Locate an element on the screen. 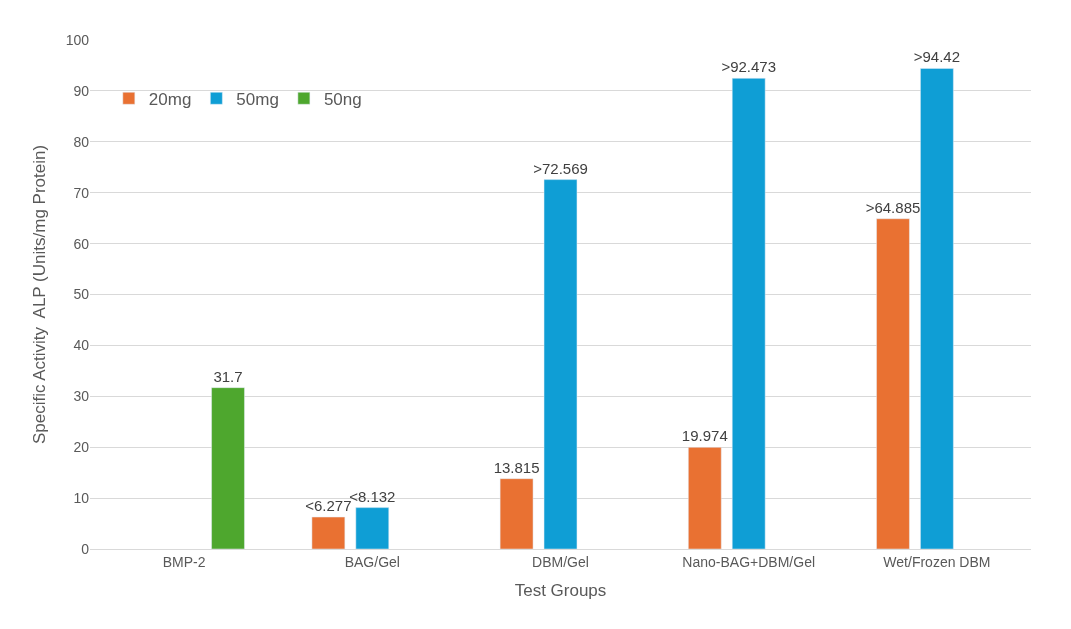 The width and height of the screenshot is (1071, 629). x-tick-label: Nano-BAG+DBM/Gel is located at coordinates (749, 561).